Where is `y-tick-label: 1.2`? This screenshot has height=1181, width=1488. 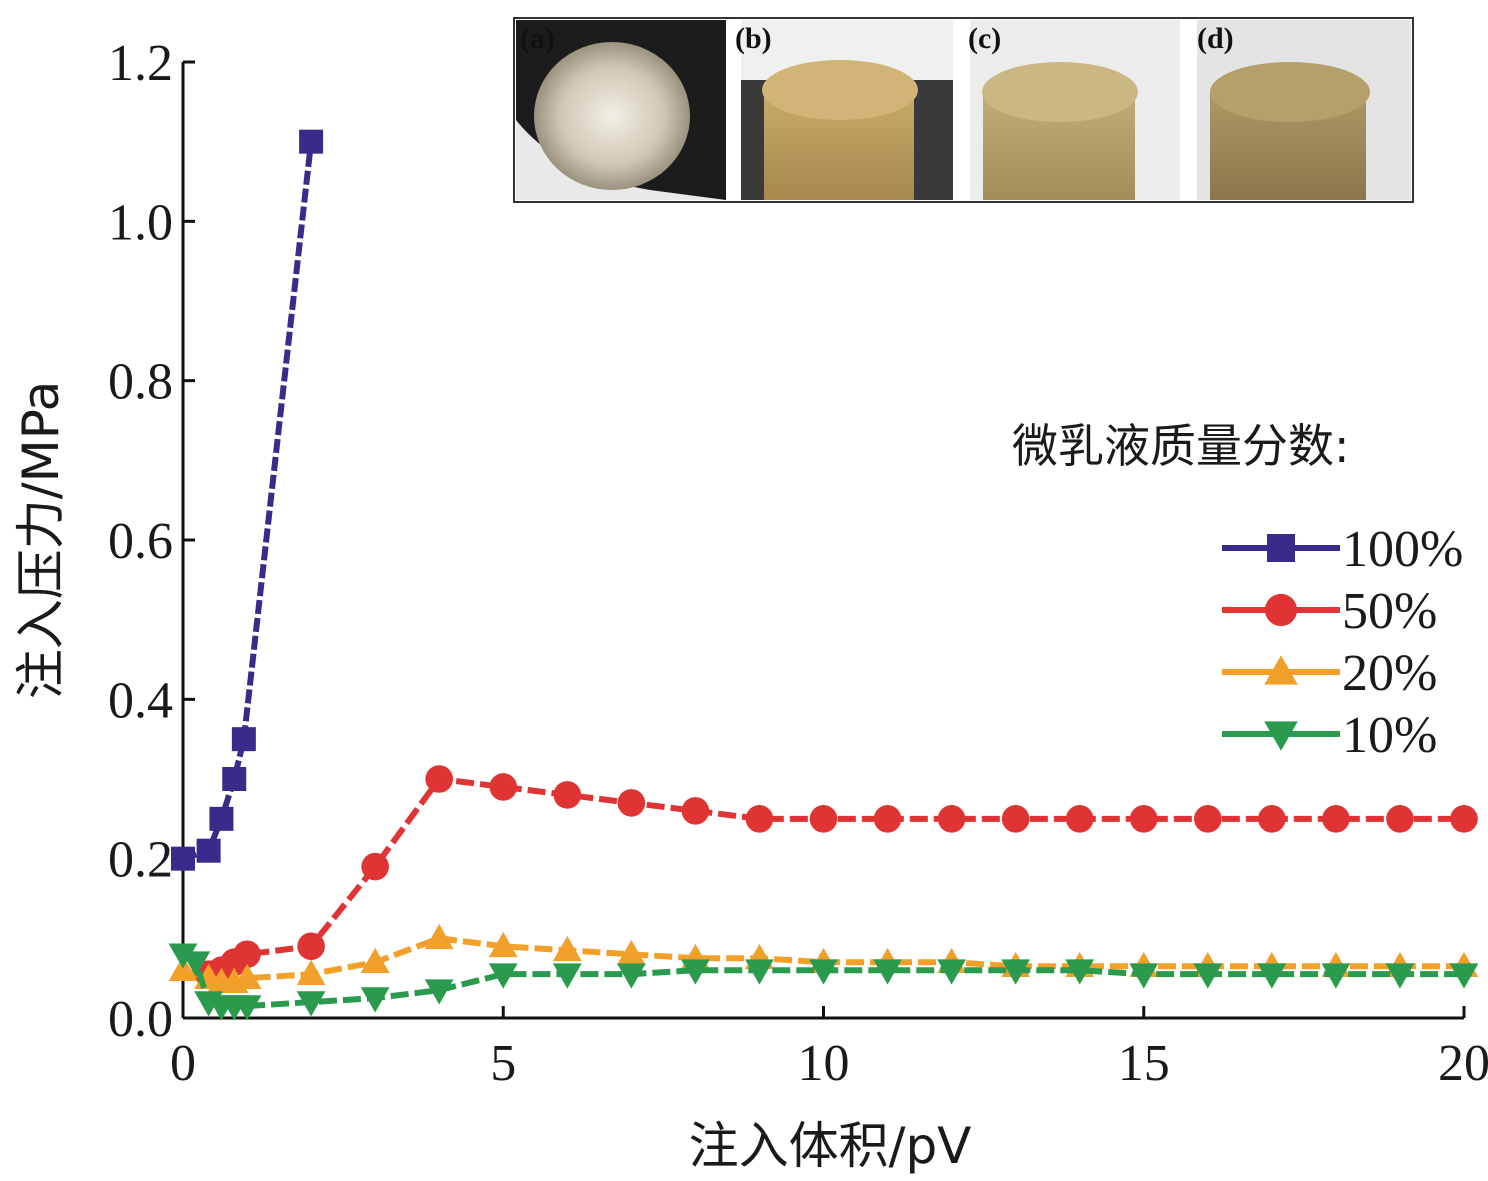
y-tick-label: 1.2 is located at coordinates (140, 63).